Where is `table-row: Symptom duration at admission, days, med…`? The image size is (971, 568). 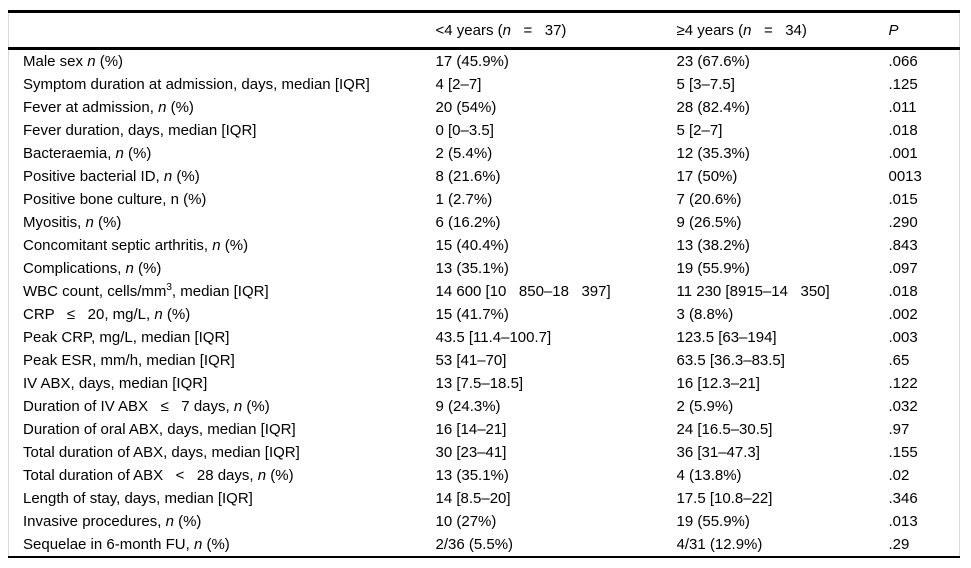 table-row: Symptom duration at admission, days, med… is located at coordinates (484, 84).